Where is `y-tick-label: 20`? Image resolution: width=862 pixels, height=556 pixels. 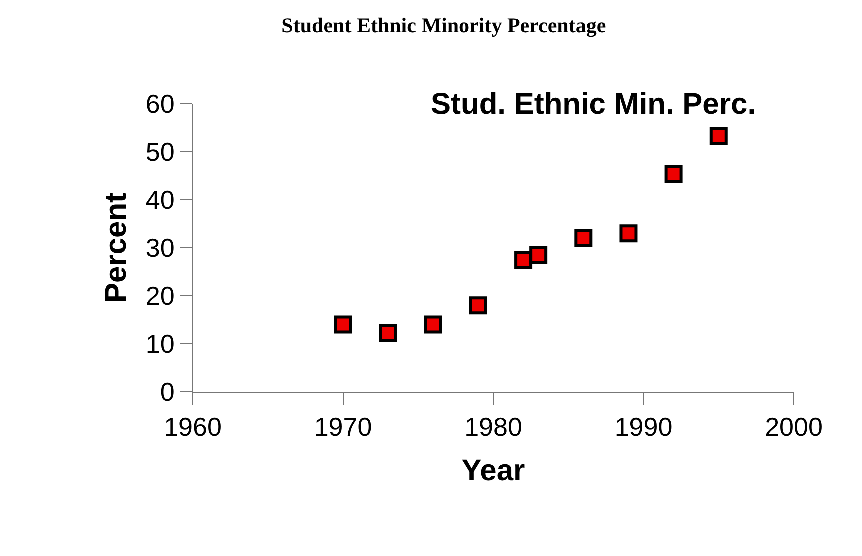 y-tick-label: 20 is located at coordinates (160, 296).